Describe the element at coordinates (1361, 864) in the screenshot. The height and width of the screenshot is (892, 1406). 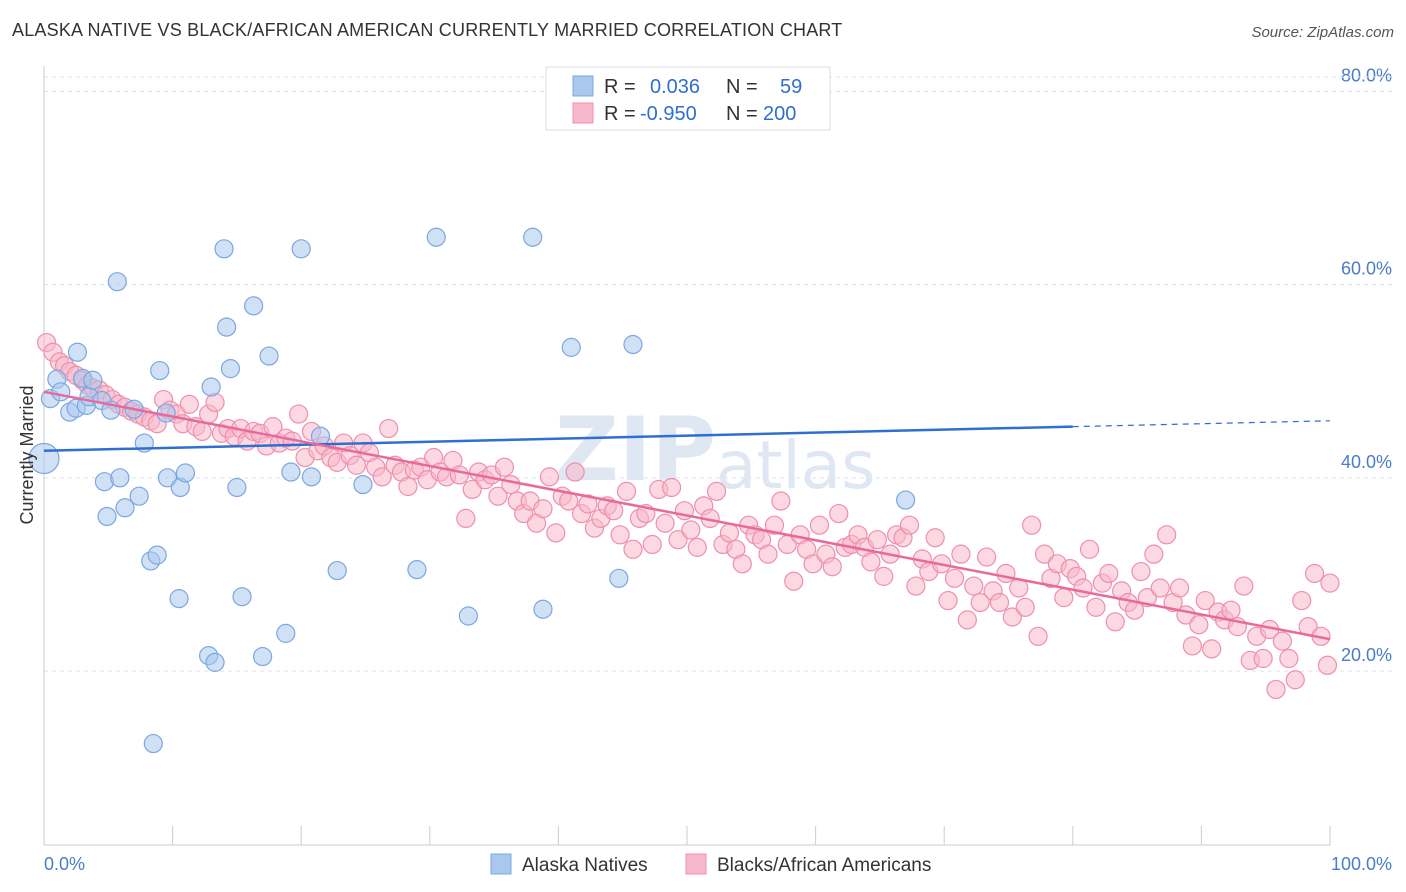
I see `x-tick-label: 100.0%` at that location.